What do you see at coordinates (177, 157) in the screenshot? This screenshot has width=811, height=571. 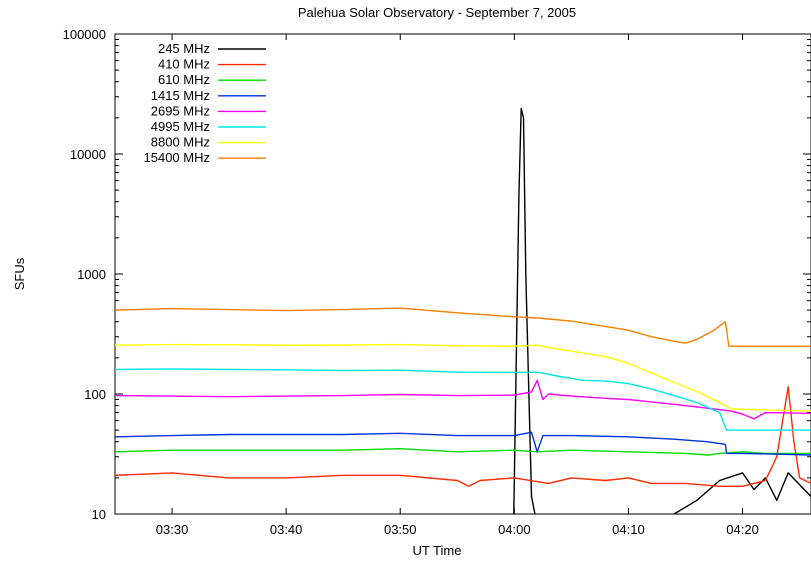 I see `legend-label: 15400 MHz` at bounding box center [177, 157].